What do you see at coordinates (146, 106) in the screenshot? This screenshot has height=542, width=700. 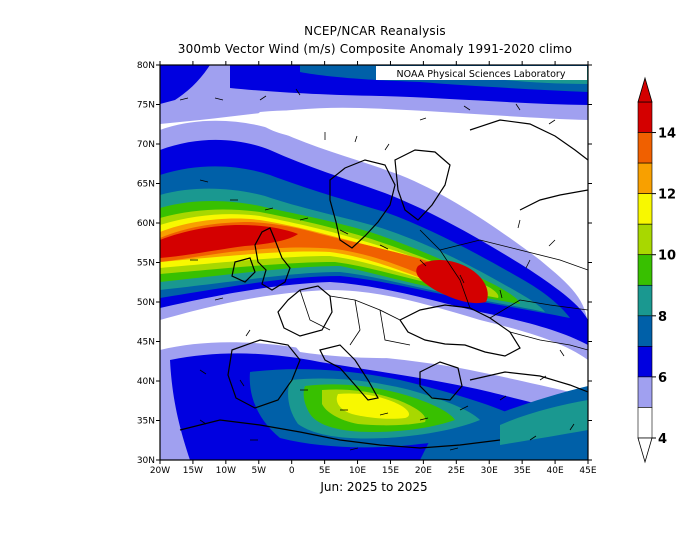 I see `lat-tick-label: 75N` at bounding box center [146, 106].